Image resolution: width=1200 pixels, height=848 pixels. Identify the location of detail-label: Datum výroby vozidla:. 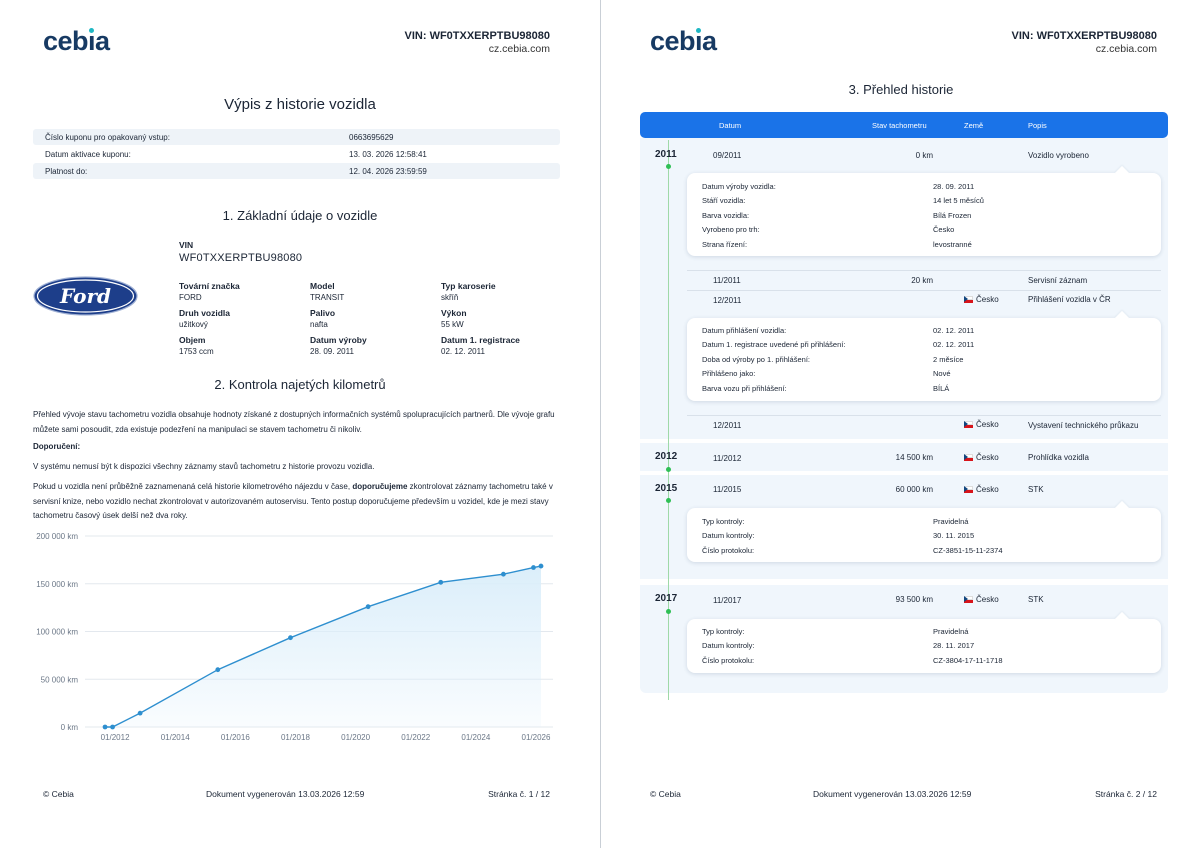
(739, 186).